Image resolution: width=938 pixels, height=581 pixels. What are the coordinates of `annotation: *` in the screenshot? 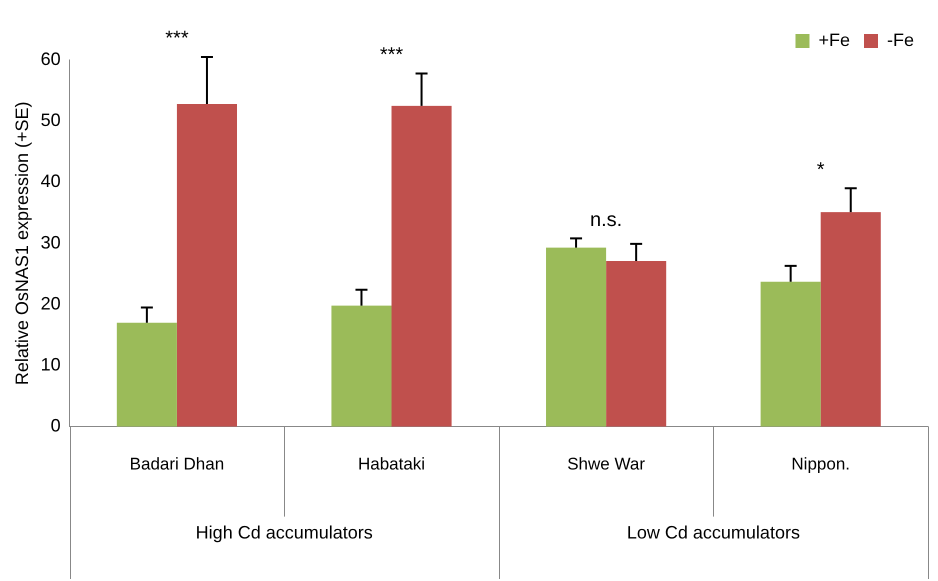 It's located at (820, 169).